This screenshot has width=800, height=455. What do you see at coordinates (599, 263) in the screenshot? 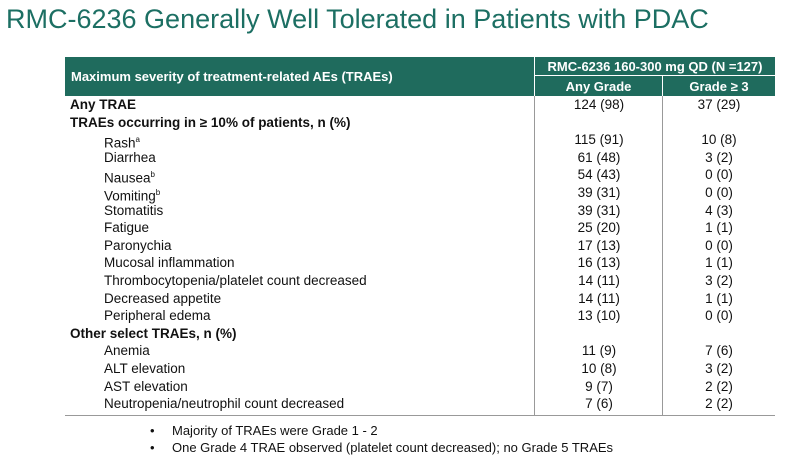
I see `cell-value: 16 (13)` at bounding box center [599, 263].